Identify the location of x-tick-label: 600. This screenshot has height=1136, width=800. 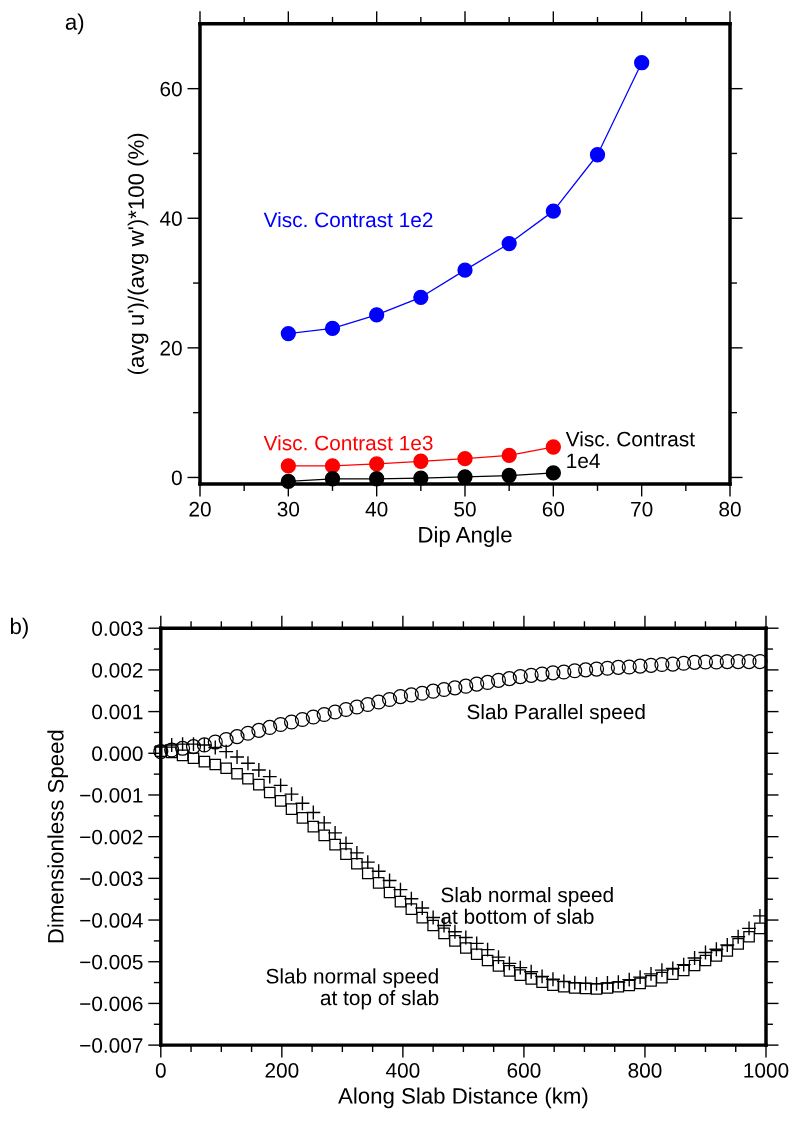
(524, 1070).